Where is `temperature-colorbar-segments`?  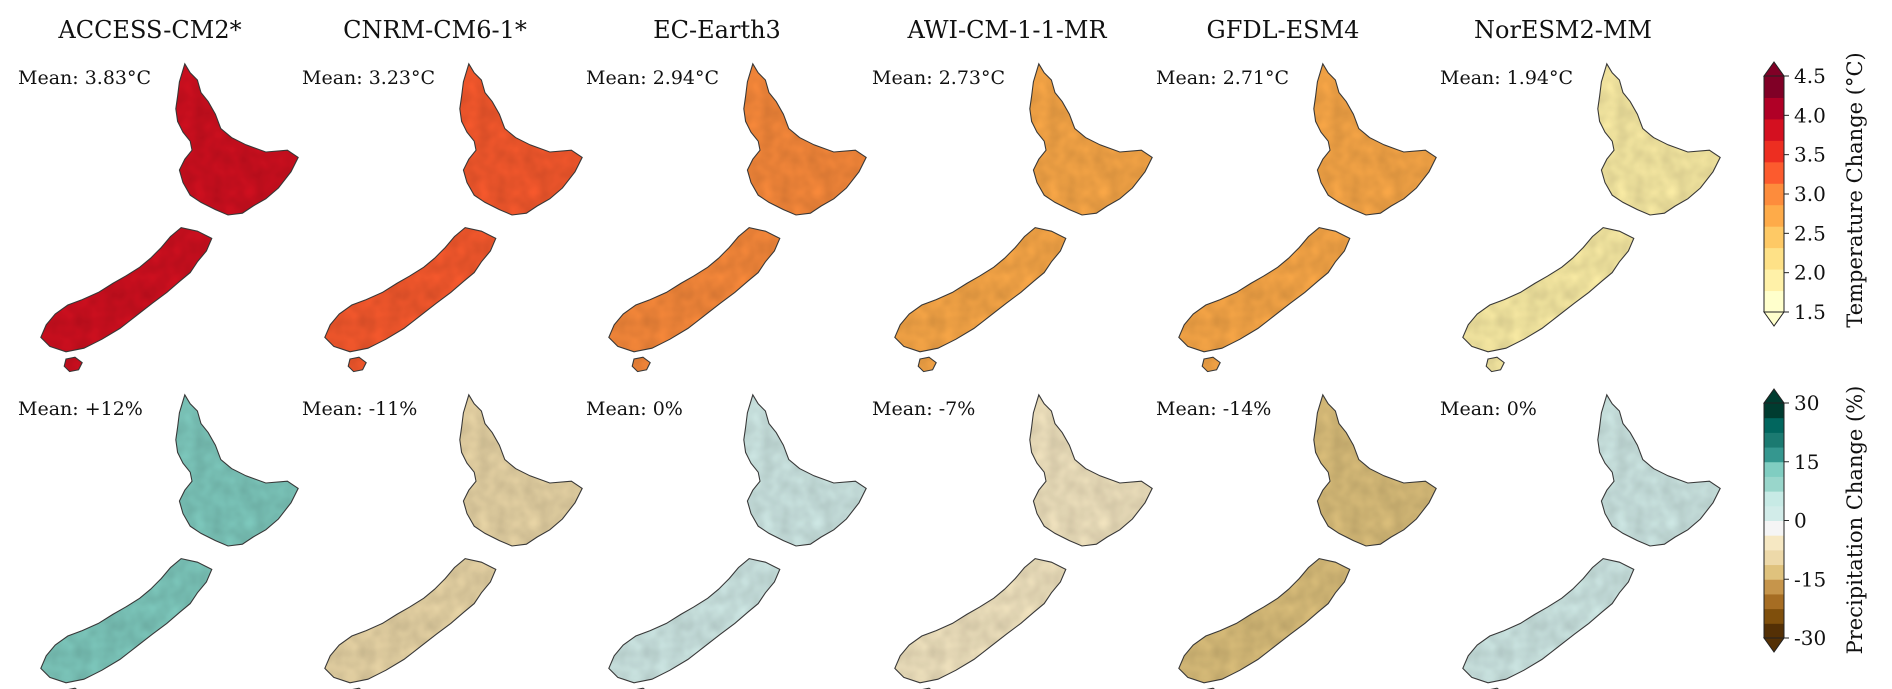
temperature-colorbar-segments is located at coordinates (1774, 194).